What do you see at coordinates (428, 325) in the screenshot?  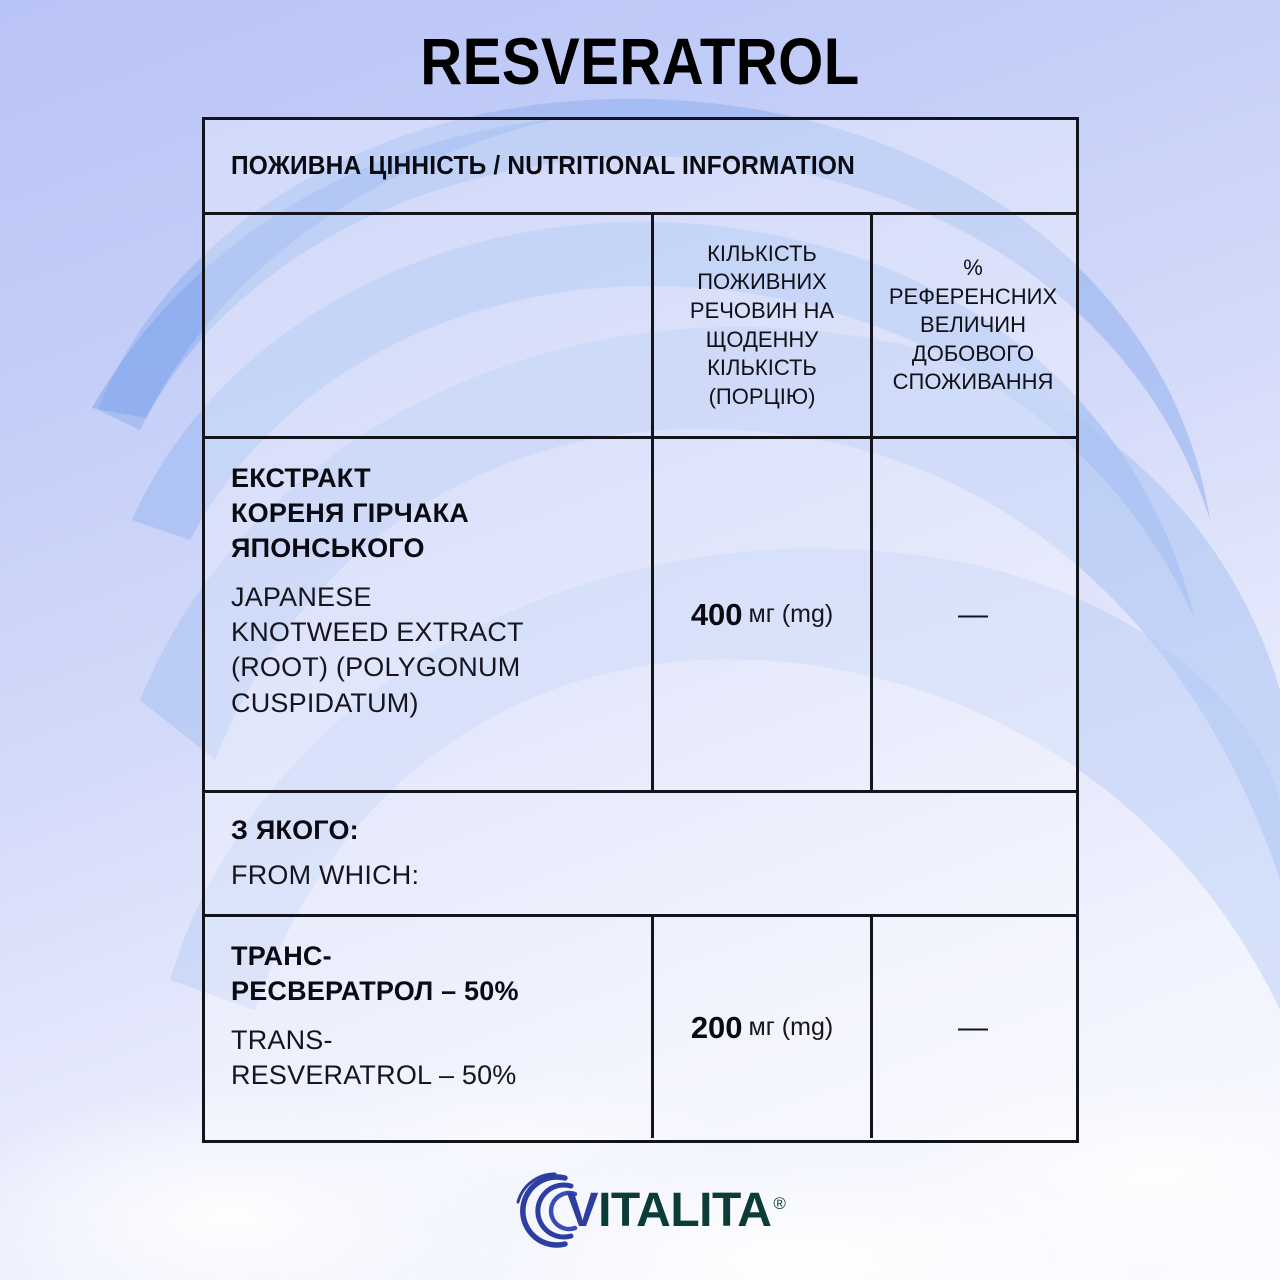 I see `column-header-name` at bounding box center [428, 325].